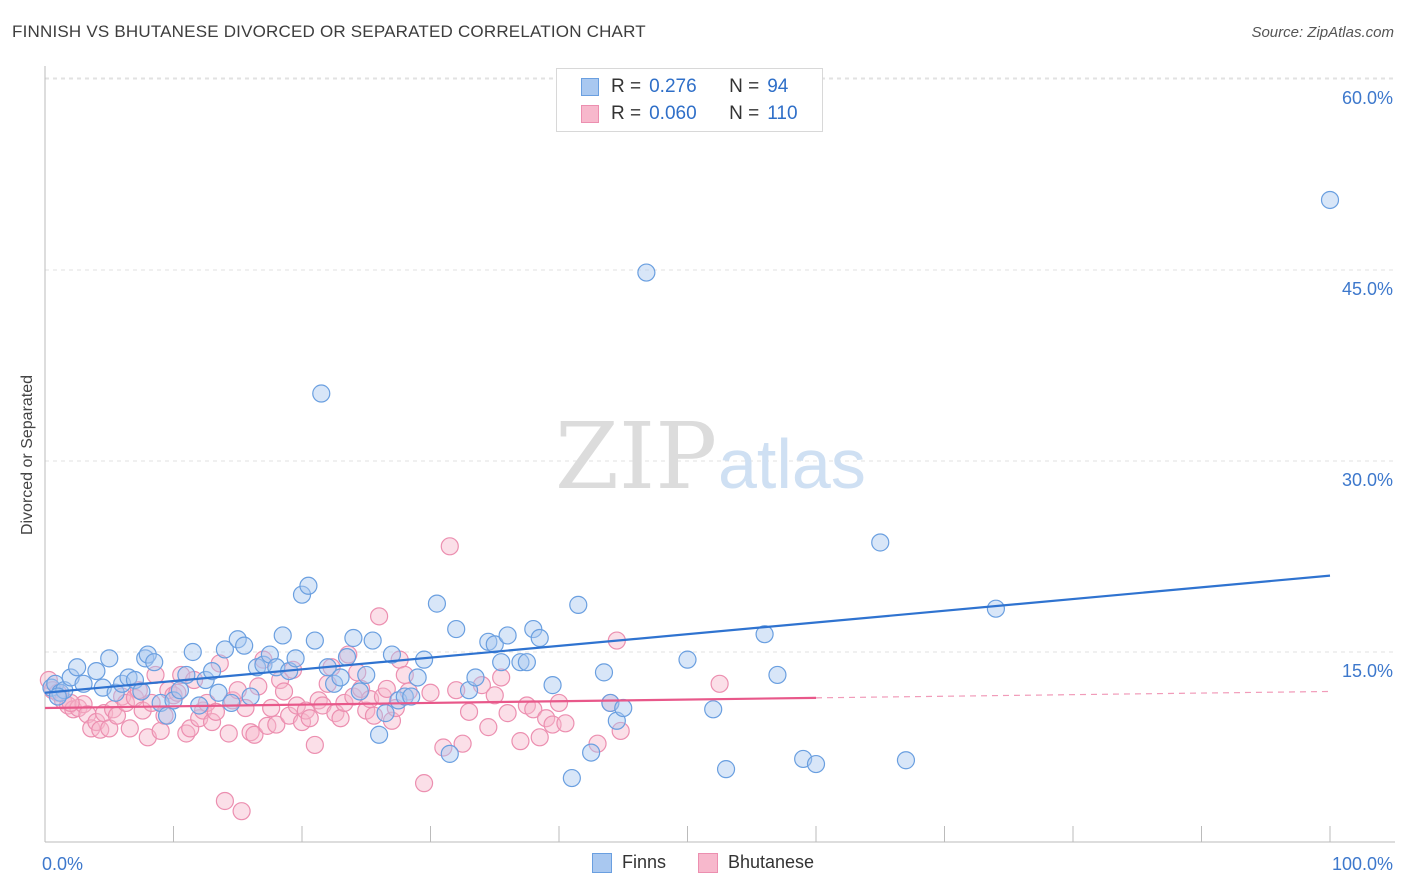  I want to click on y-tick-label: 60.0%, so click(1367, 98).